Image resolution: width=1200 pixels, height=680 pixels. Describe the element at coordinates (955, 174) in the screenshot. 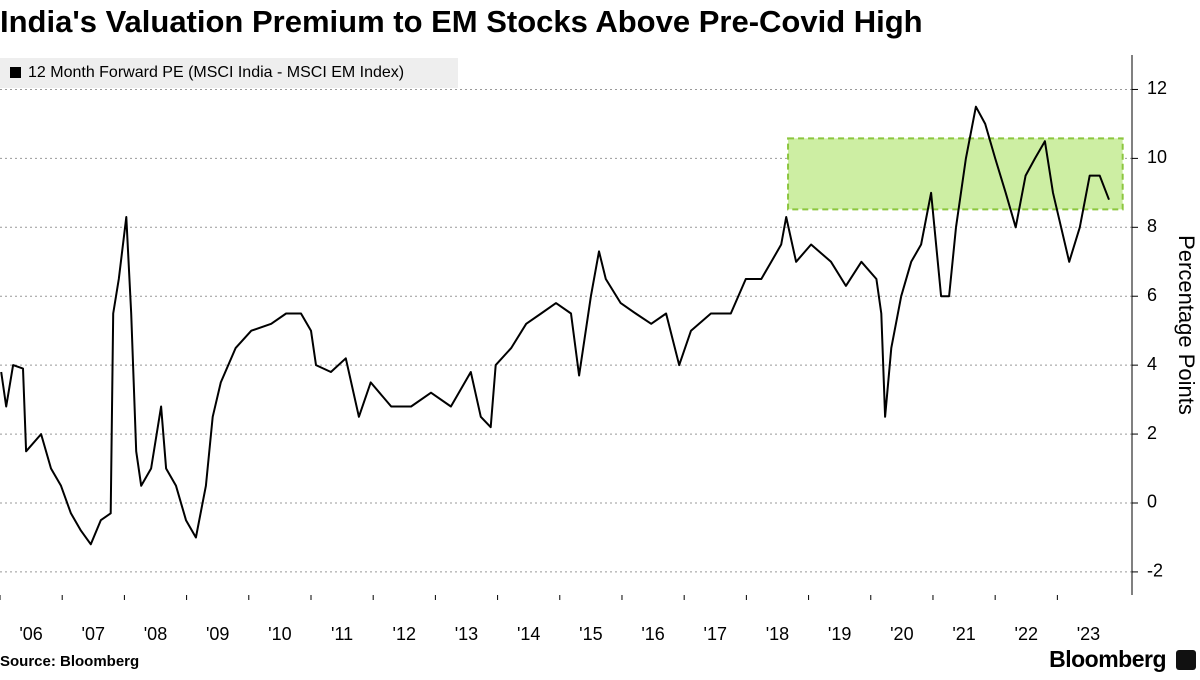

I see `highlight-box` at that location.